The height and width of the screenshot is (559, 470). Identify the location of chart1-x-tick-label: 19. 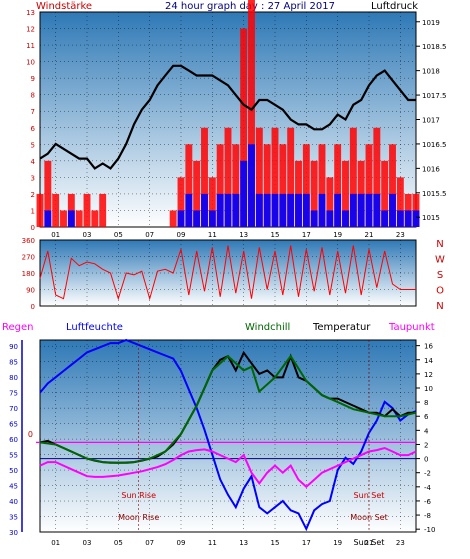
(337, 235).